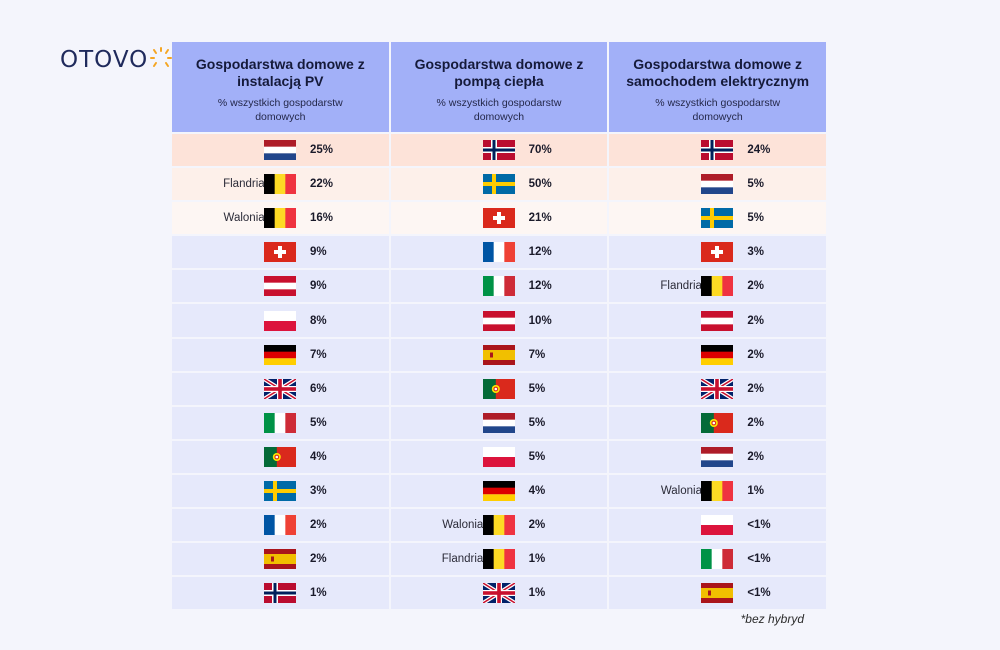 This screenshot has height=650, width=1000. I want to click on percent-value: 50%, so click(540, 184).